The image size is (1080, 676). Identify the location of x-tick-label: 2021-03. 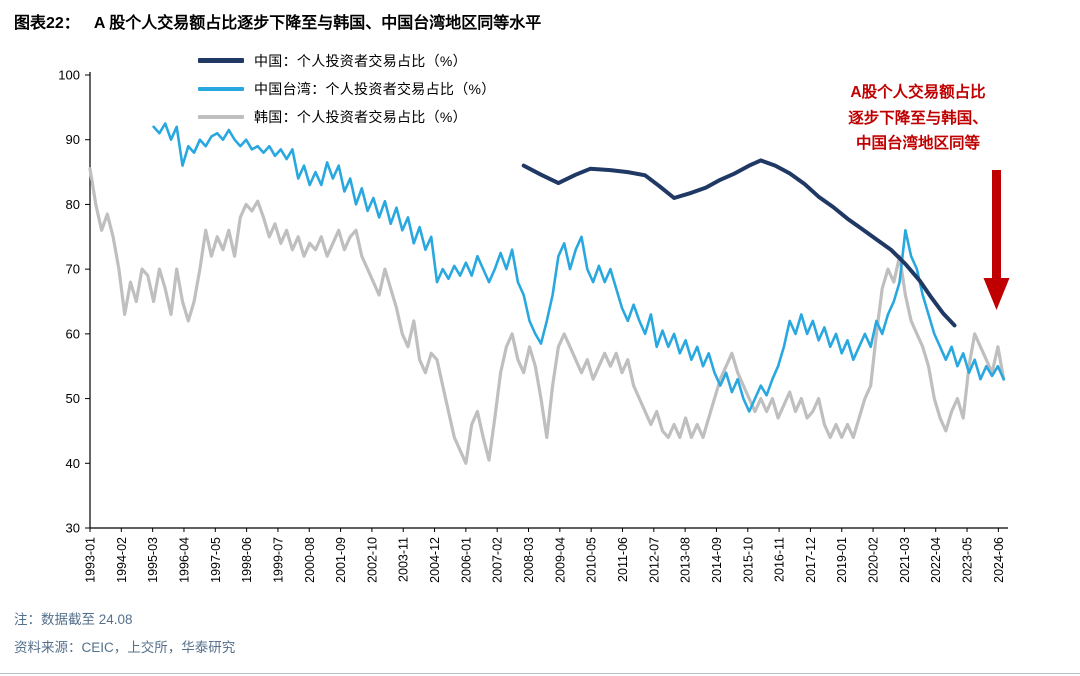
(905, 560).